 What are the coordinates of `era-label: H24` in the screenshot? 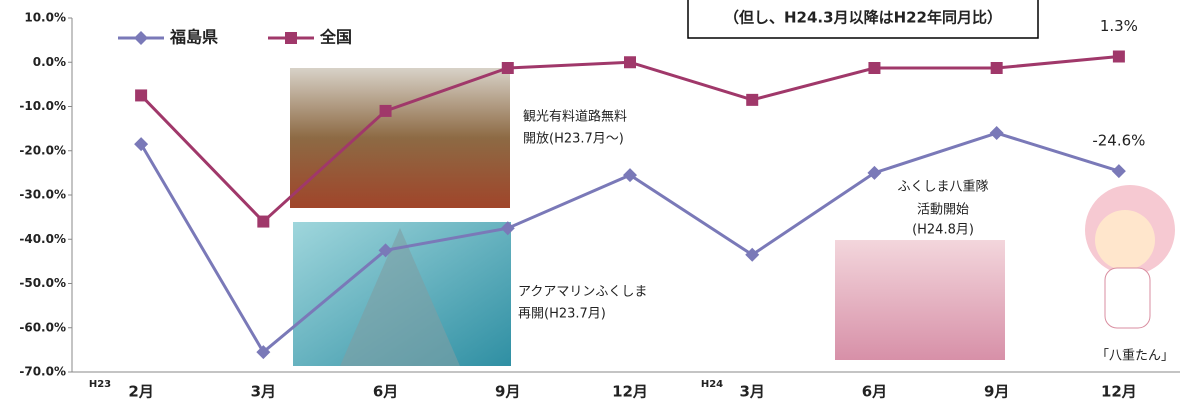 It's located at (712, 384).